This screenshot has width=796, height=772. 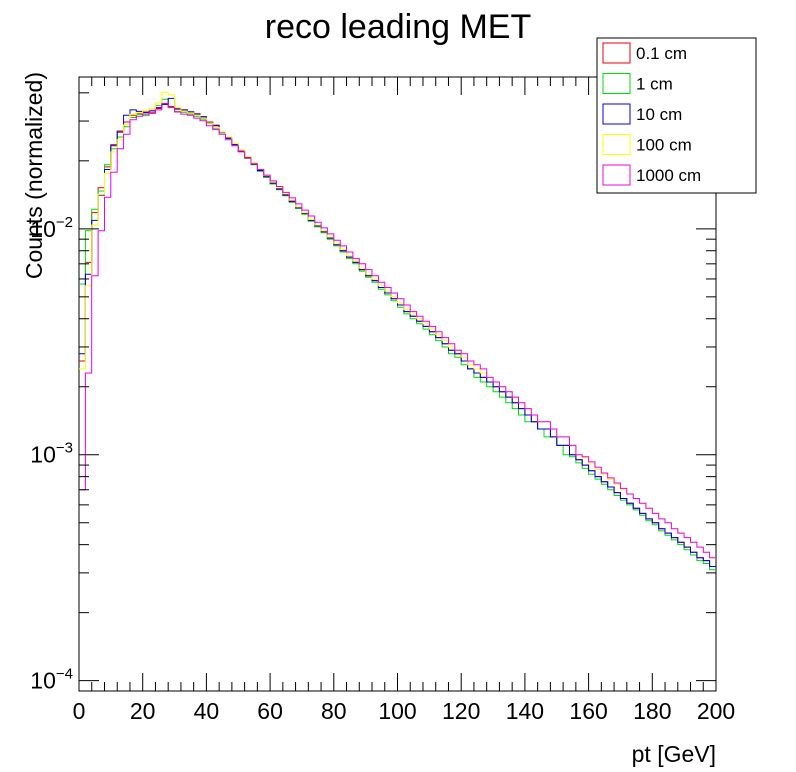 I want to click on x-tick-label: 120, so click(x=461, y=711).